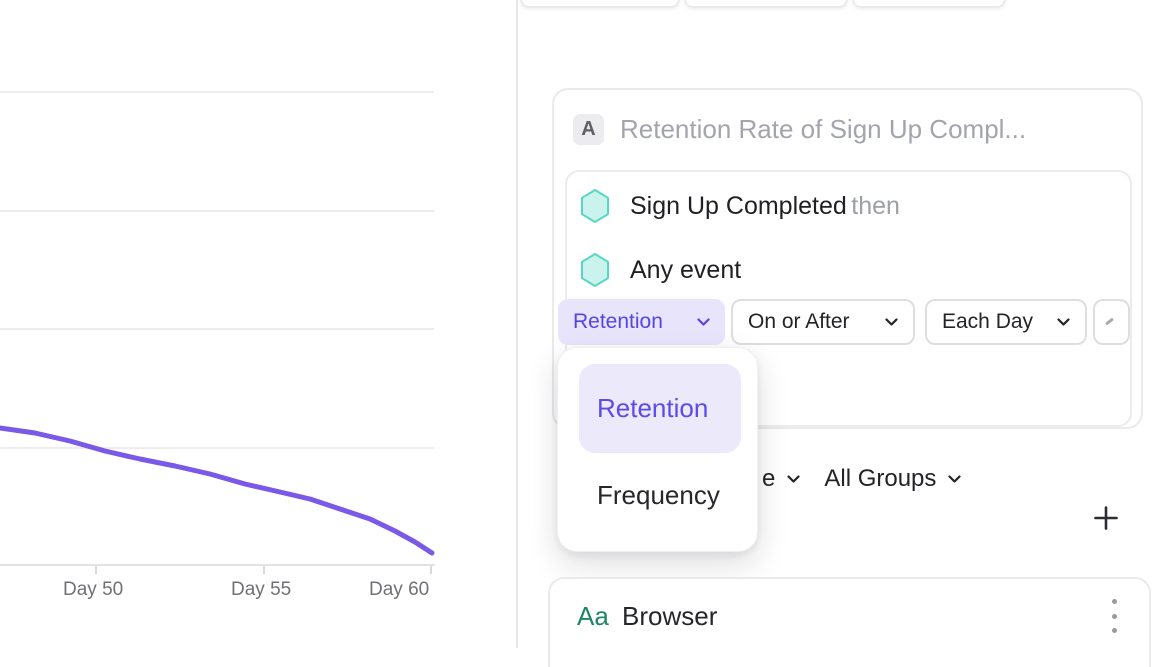 Image resolution: width=1172 pixels, height=667 pixels. I want to click on clipped-glyph, so click(1109, 321).